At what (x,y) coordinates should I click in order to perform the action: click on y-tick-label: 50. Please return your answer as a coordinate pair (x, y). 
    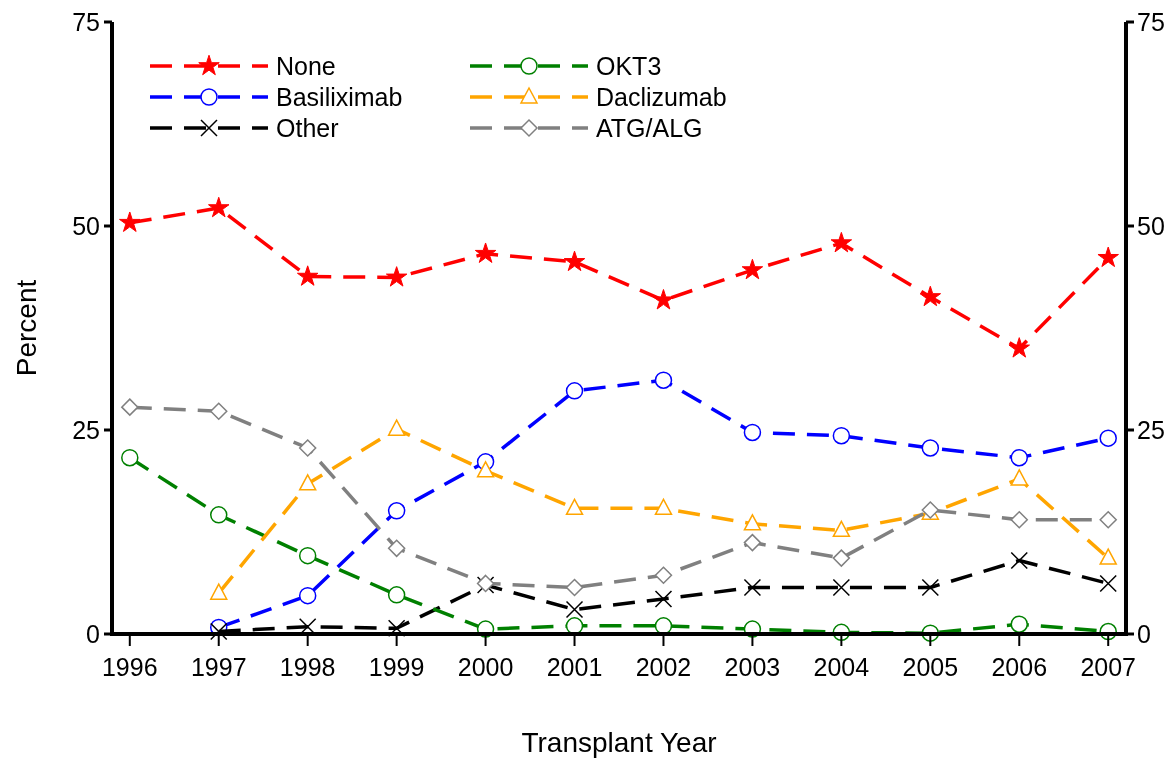
    Looking at the image, I should click on (86, 226).